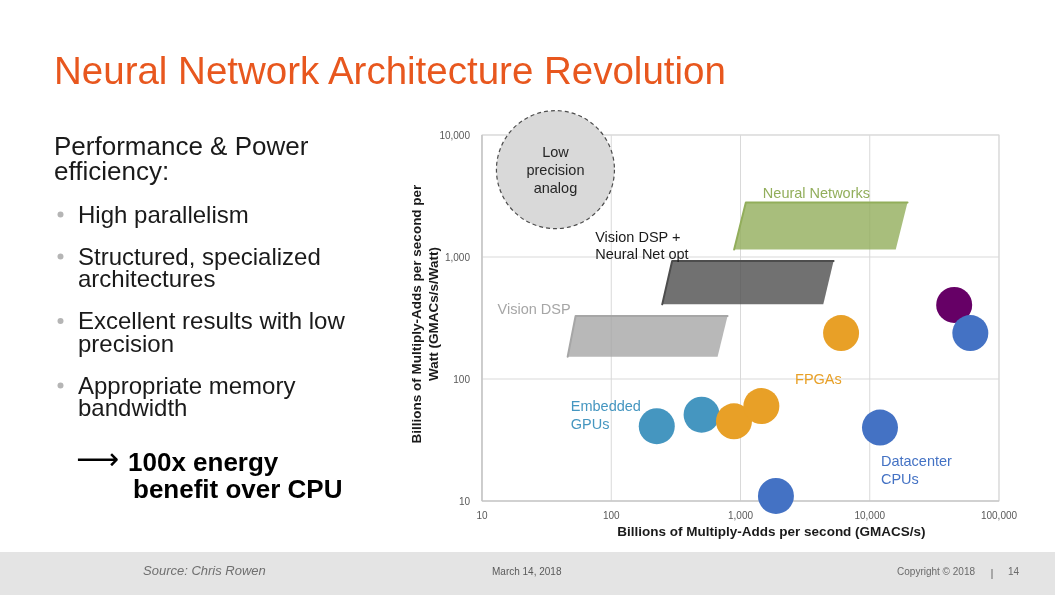 The image size is (1055, 595). What do you see at coordinates (740, 515) in the screenshot?
I see `x-tick-label: 1,000` at bounding box center [740, 515].